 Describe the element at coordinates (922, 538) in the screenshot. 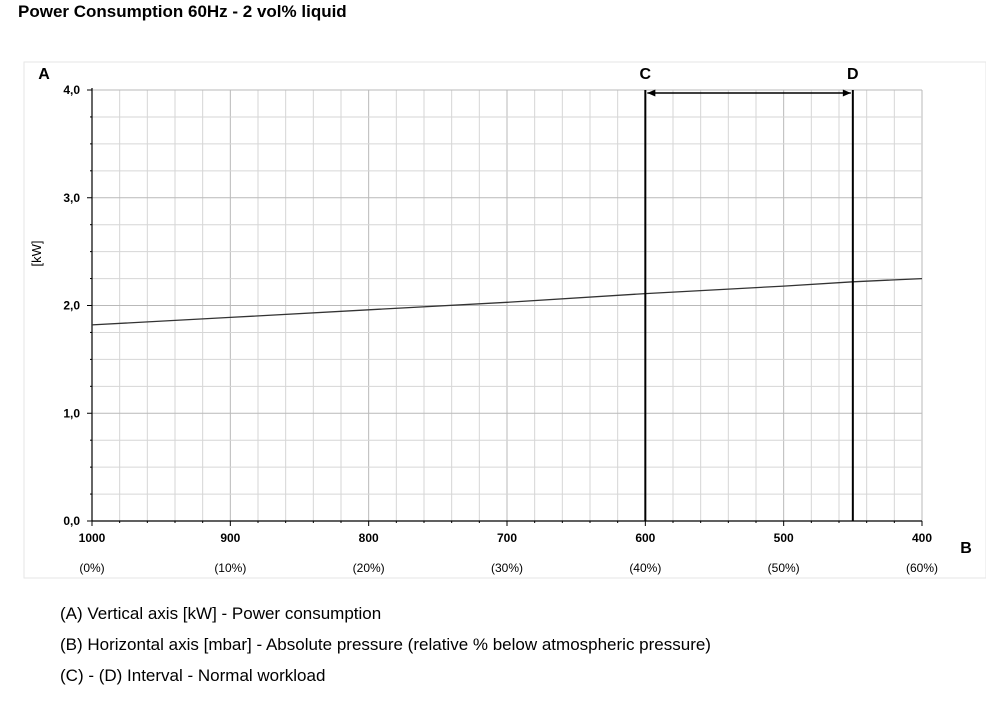

I see `x-tick-label: 400` at that location.